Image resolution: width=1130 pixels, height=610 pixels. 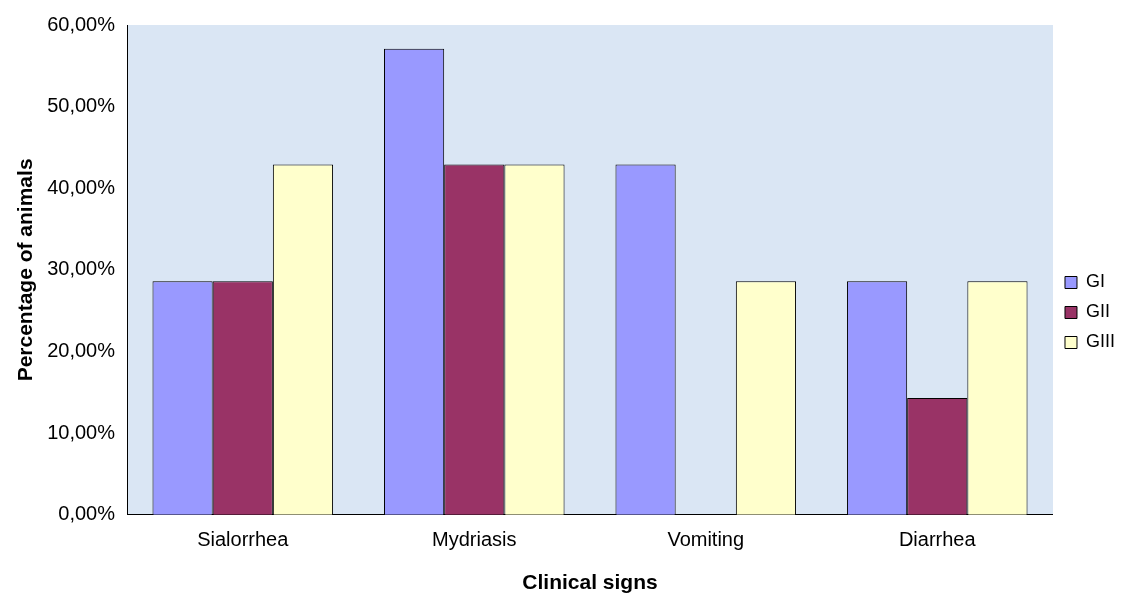 I want to click on y-tick-label: 30,00%, so click(x=81, y=268).